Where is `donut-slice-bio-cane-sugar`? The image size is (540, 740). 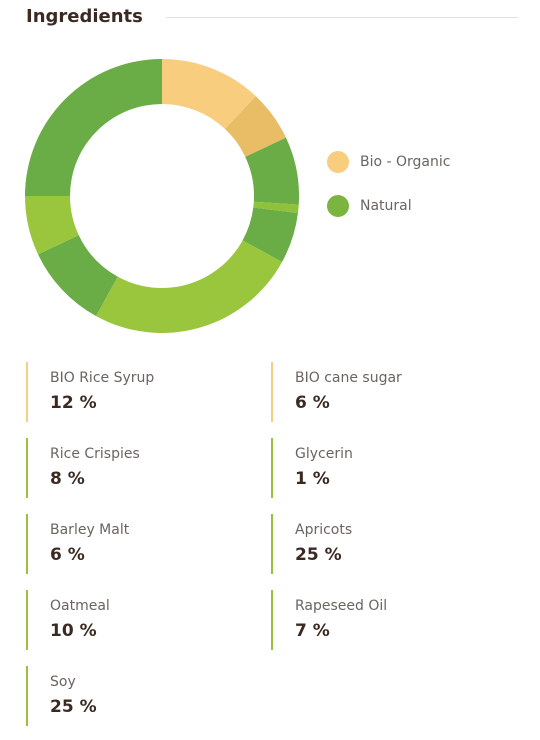
donut-slice-bio-cane-sugar is located at coordinates (255, 126).